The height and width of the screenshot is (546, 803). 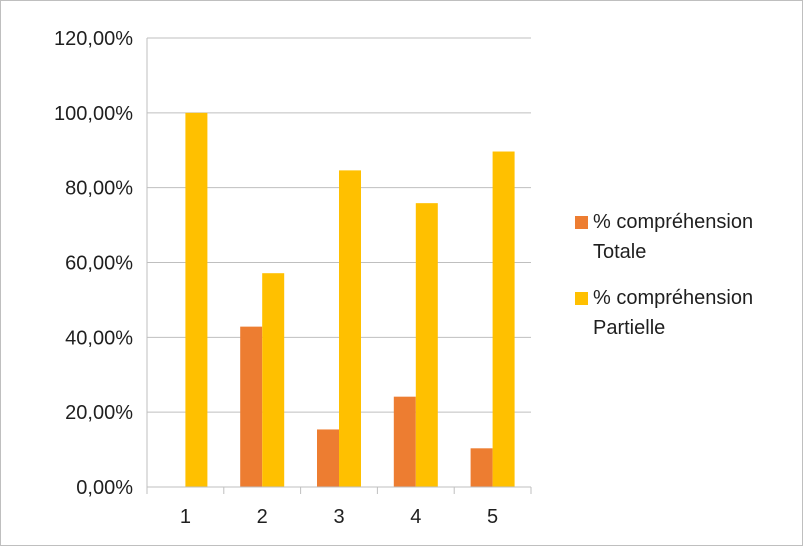 What do you see at coordinates (581, 222) in the screenshot?
I see `legend-swatch-totale` at bounding box center [581, 222].